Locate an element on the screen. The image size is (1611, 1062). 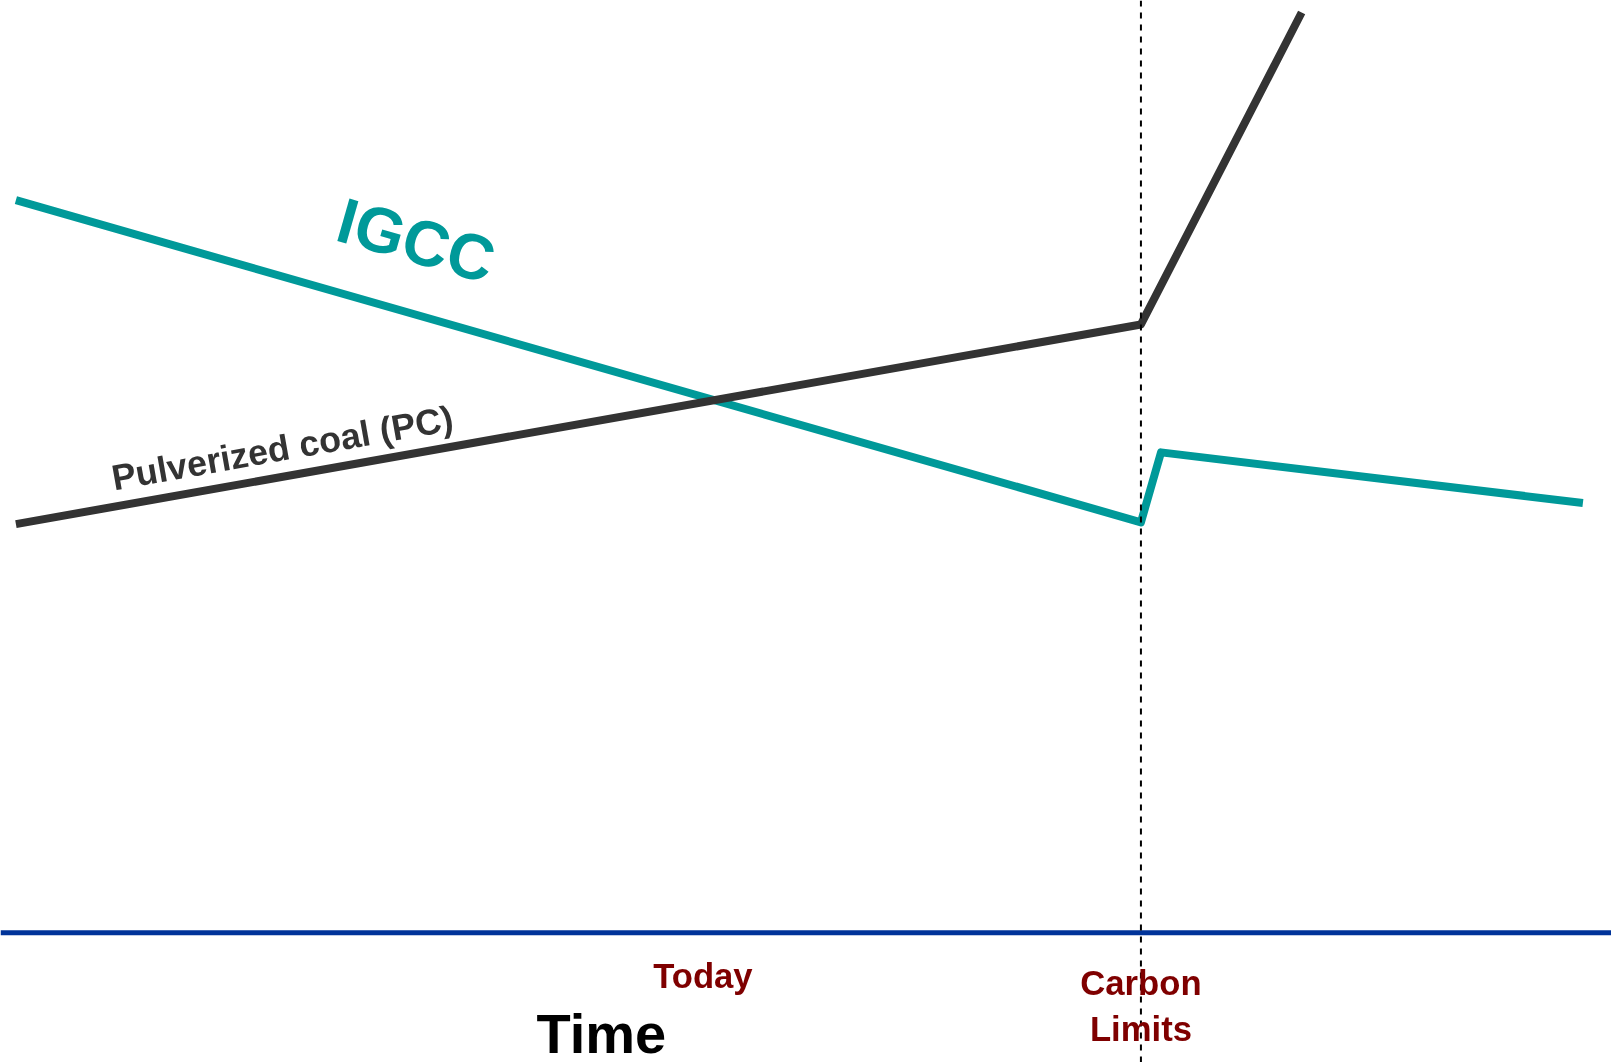
text: Today is located at coordinates (703, 975).